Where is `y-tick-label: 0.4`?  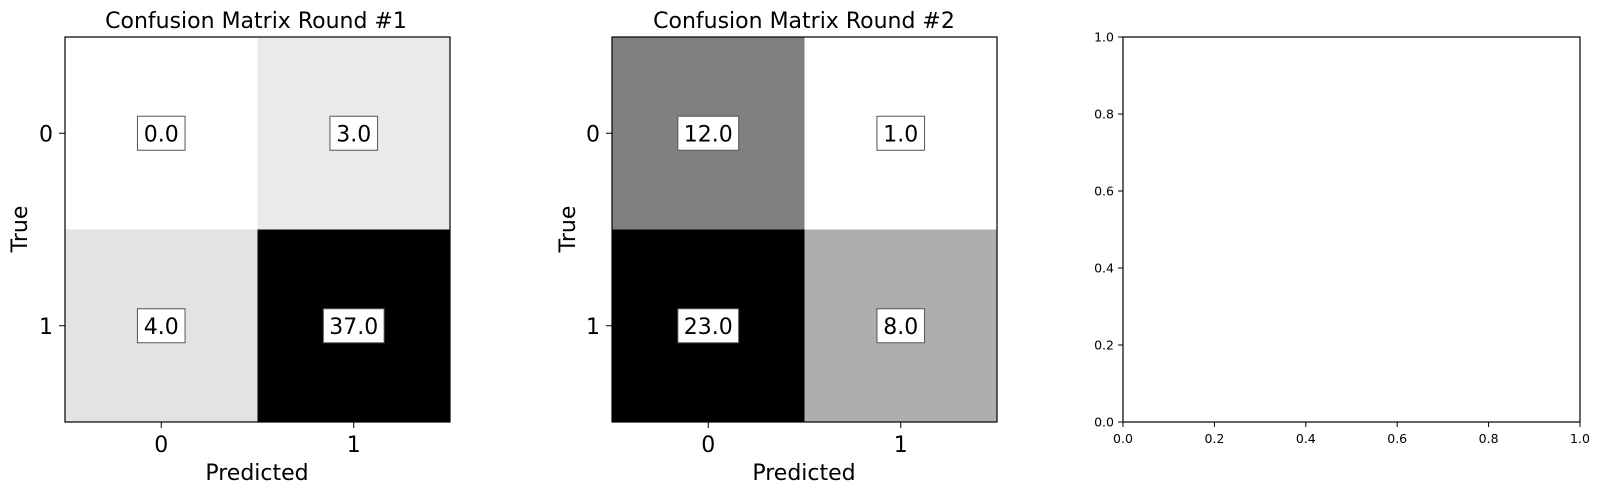 y-tick-label: 0.4 is located at coordinates (1104, 268).